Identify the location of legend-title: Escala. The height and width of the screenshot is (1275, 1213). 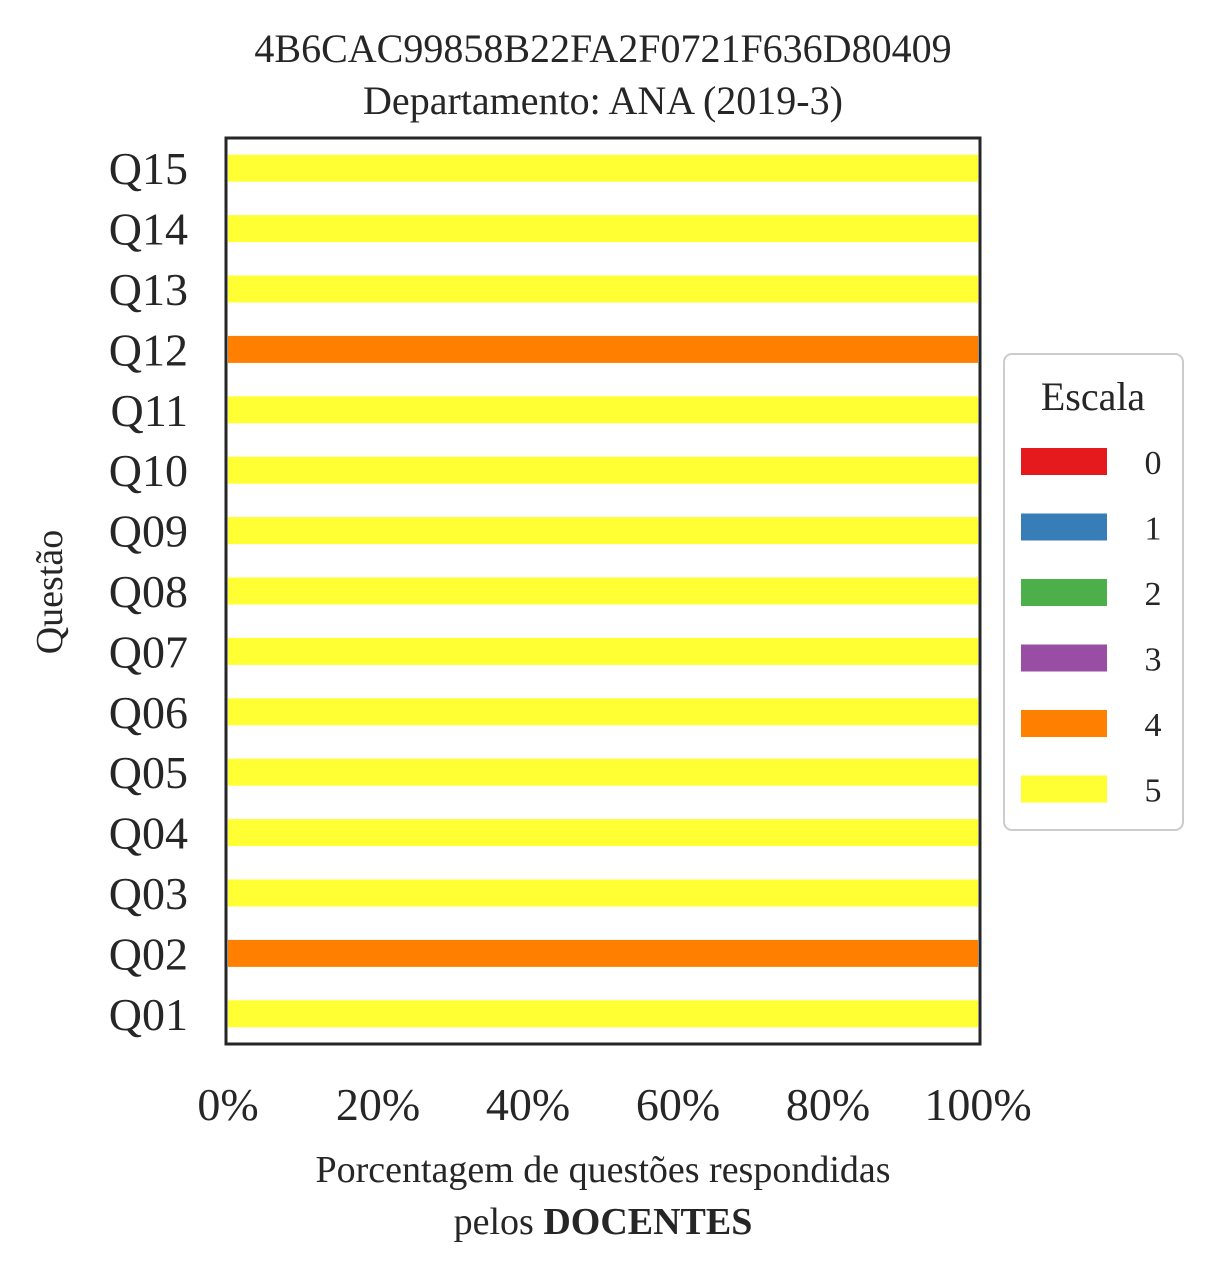
(1093, 396).